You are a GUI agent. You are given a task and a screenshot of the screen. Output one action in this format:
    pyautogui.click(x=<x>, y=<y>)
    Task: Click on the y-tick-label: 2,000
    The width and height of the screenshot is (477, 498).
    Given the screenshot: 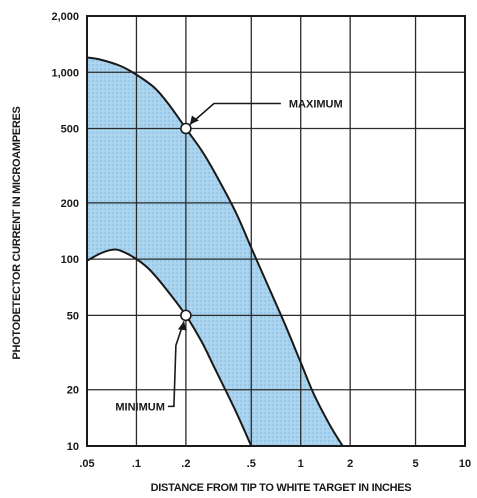 What is the action you would take?
    pyautogui.click(x=65, y=17)
    